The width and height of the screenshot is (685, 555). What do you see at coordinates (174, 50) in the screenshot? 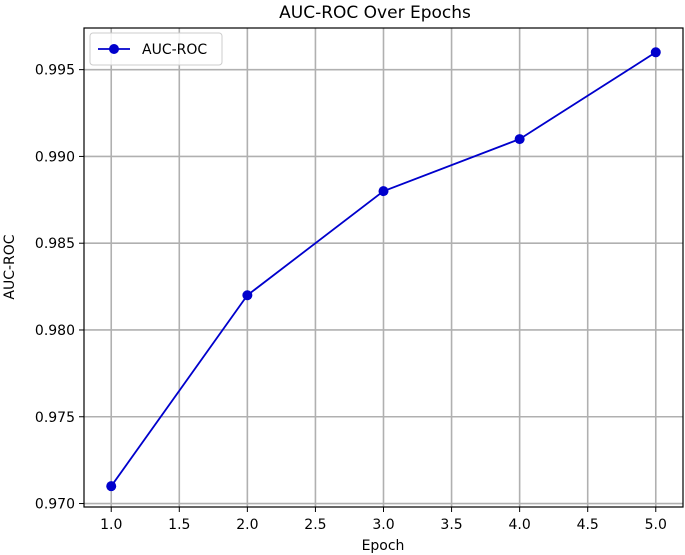
I see `legend-label: AUC-ROC` at bounding box center [174, 50].